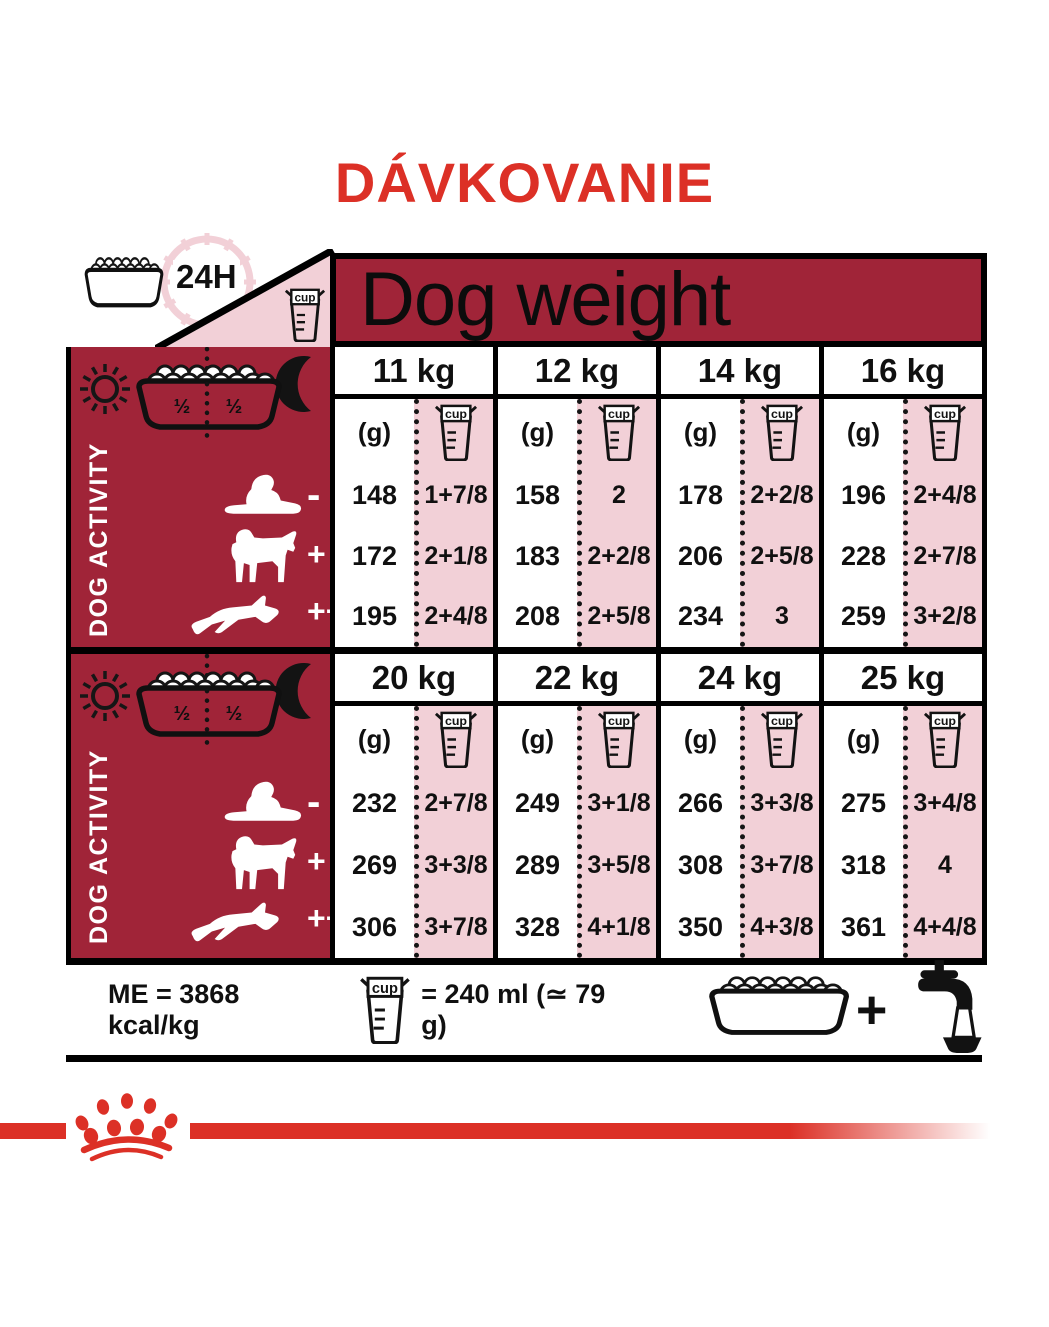 The image size is (1049, 1327). Describe the element at coordinates (903, 680) in the screenshot. I see `weight-header: 25 kg` at that location.